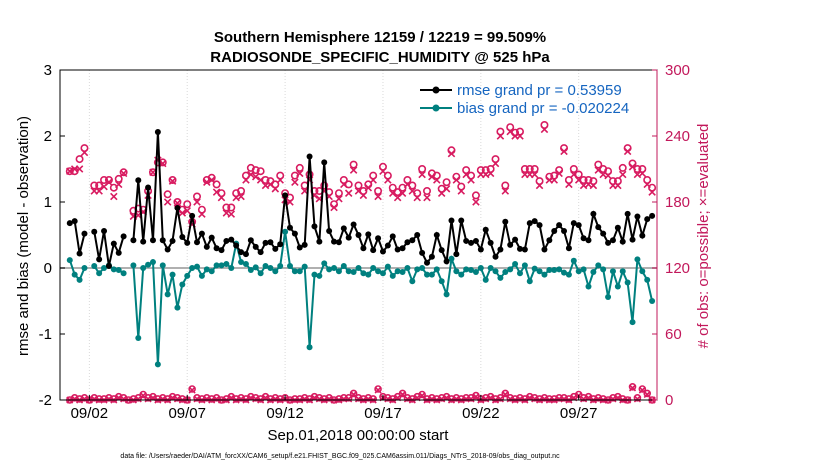 The width and height of the screenshot is (830, 470). Describe the element at coordinates (48, 202) in the screenshot. I see `left-tick-label: 1` at that location.